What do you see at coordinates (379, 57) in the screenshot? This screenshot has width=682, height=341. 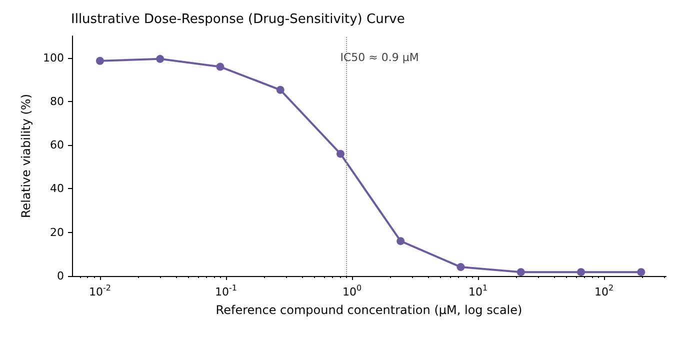 I see `ref-line-label: IC50 ≈ 0.9 µM` at bounding box center [379, 57].